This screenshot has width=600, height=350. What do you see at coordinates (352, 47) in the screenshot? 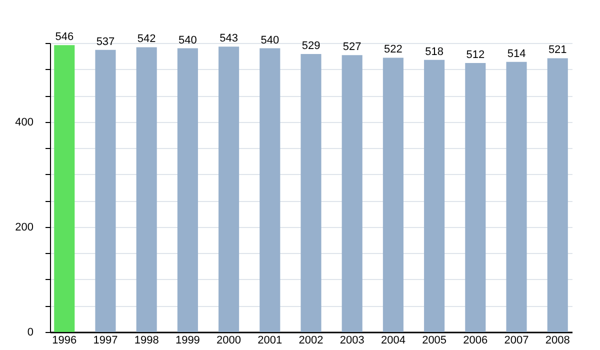
I see `data-label: 527` at bounding box center [352, 47].